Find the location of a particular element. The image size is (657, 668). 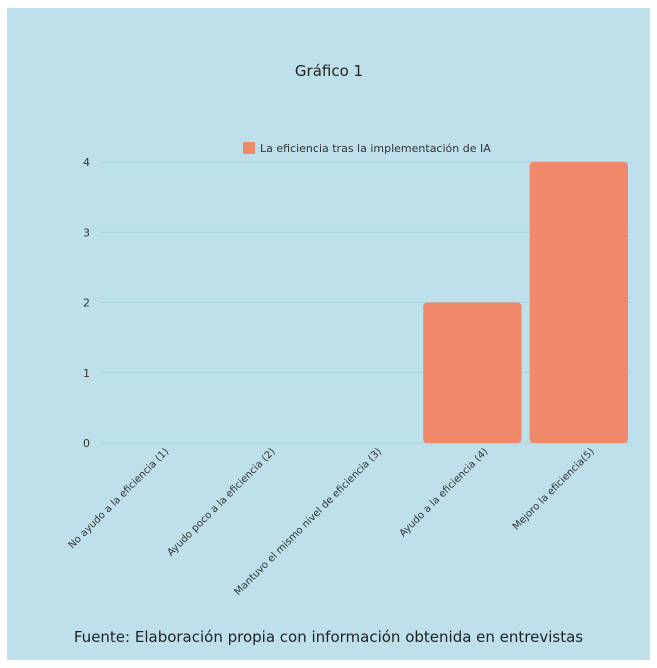

x-category-label: Ayudo a la eficiencia (4) is located at coordinates (444, 492).